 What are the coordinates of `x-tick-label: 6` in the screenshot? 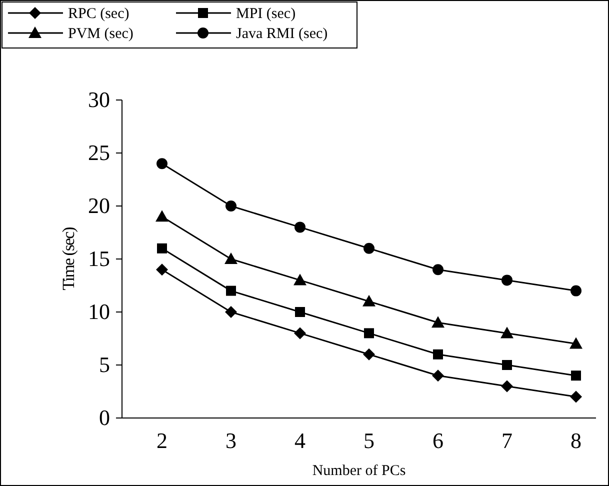 It's located at (438, 440).